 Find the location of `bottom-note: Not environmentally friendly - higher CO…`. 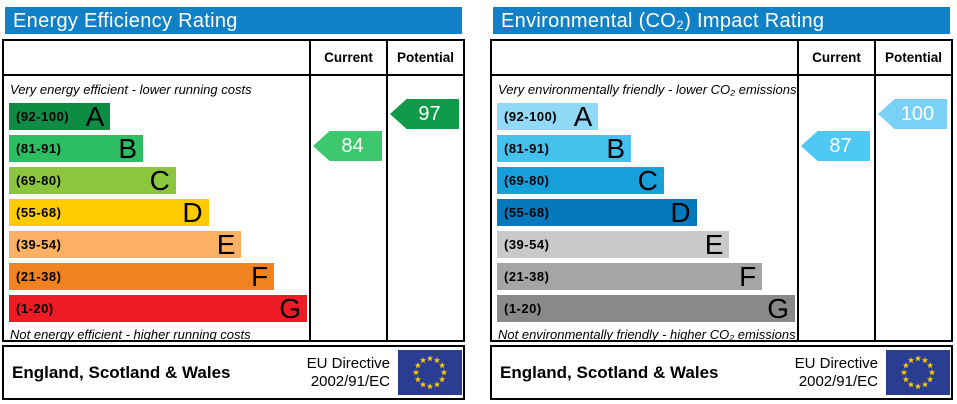

bottom-note: Not environmentally friendly - higher CO… is located at coordinates (647, 334).